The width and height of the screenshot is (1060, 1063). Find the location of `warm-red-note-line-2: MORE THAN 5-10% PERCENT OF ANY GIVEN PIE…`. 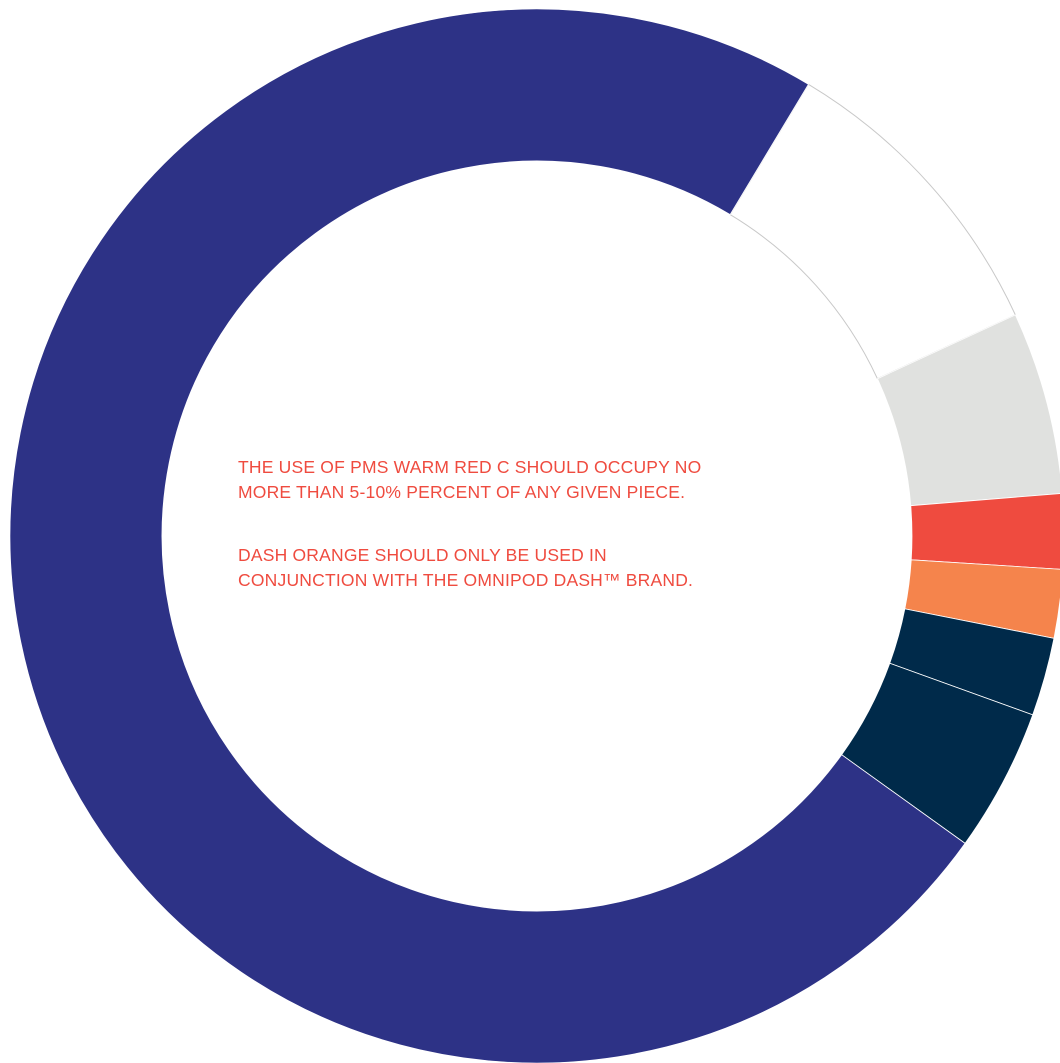

warm-red-note-line-2: MORE THAN 5-10% PERCENT OF ANY GIVEN PIE… is located at coordinates (462, 492).